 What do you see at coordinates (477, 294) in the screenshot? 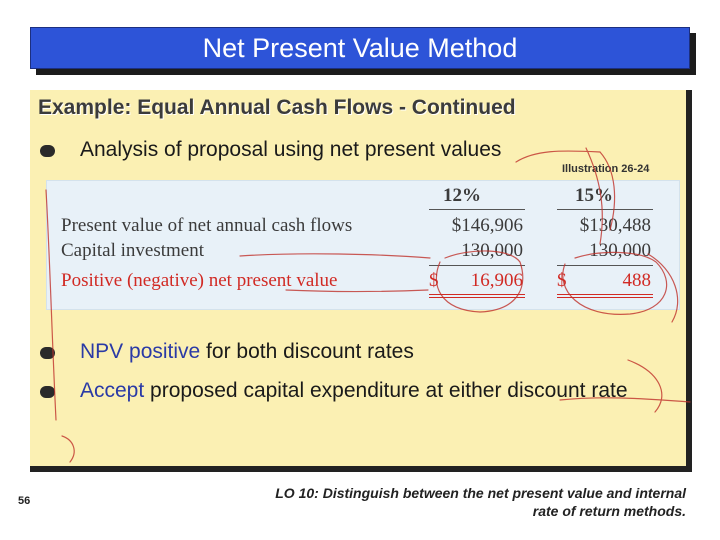
I see `double-rule-1a` at bounding box center [477, 294].